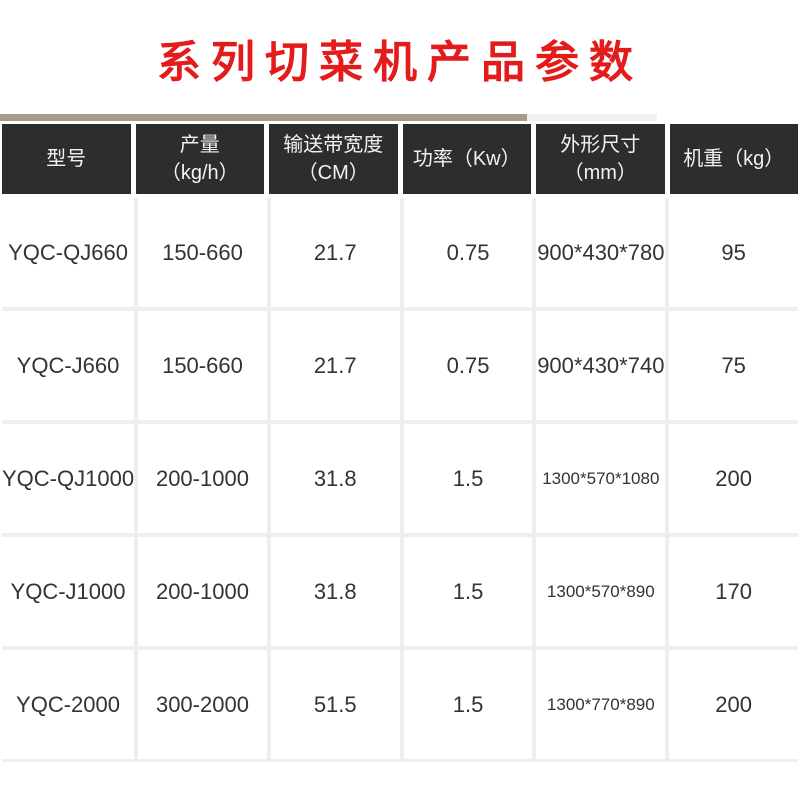 The height and width of the screenshot is (800, 800). I want to click on cell-dimensions: 900*430*780, so click(601, 252).